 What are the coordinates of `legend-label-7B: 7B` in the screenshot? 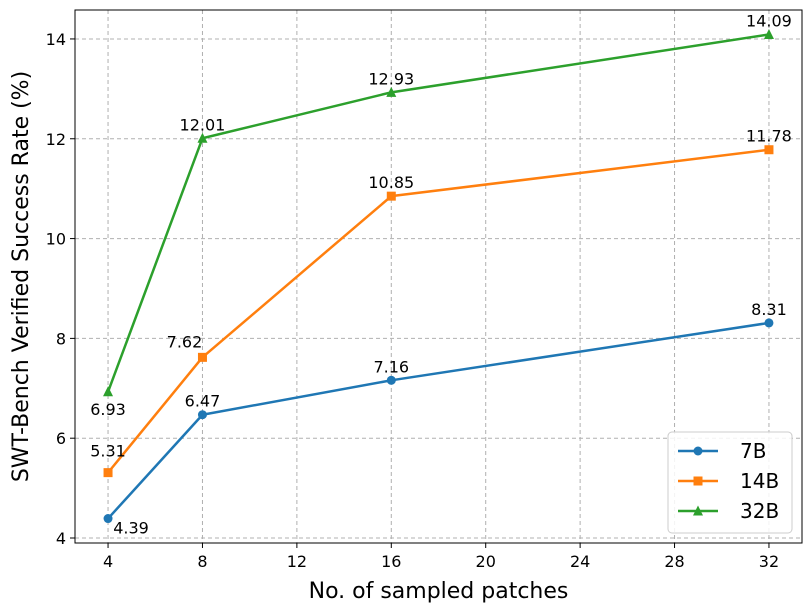 It's located at (753, 451).